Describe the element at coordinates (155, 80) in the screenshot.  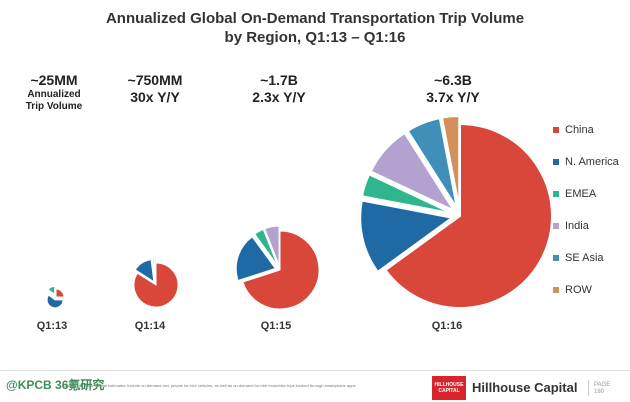
I see `volume-label: ~750MM` at that location.